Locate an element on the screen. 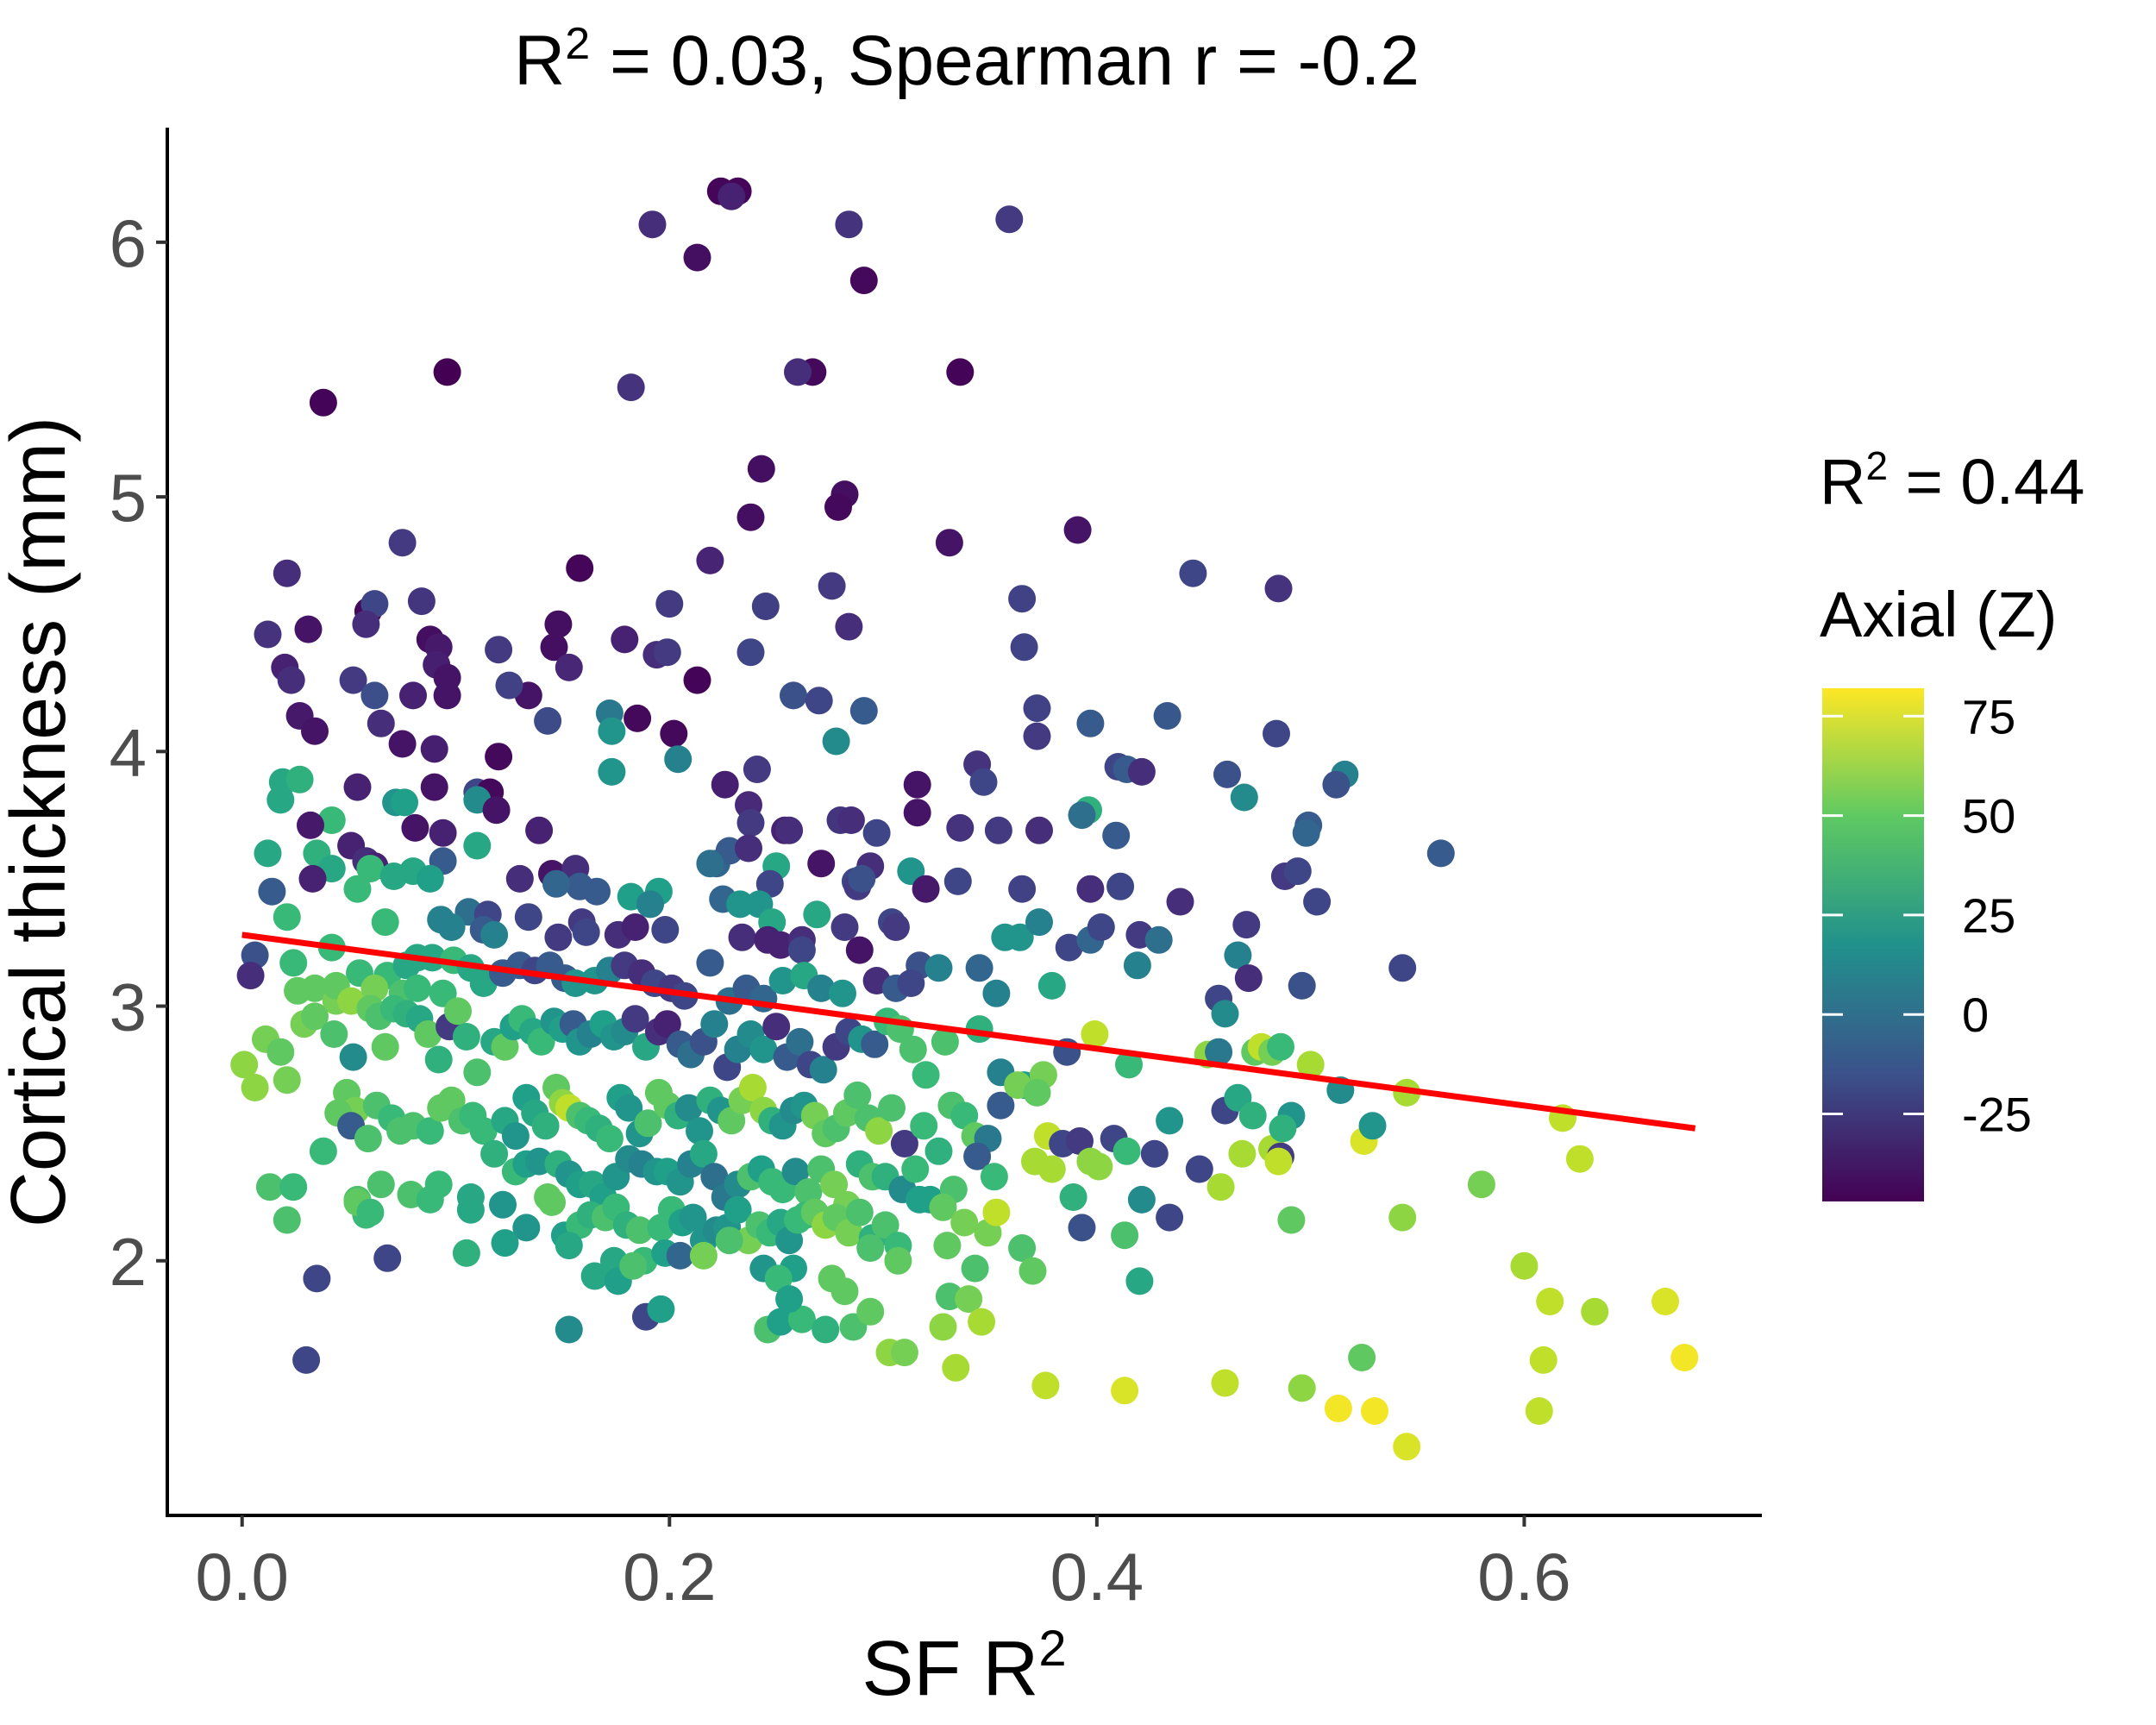 This screenshot has height=1725, width=2156. x-tick-label: 0.6 is located at coordinates (1523, 1577).